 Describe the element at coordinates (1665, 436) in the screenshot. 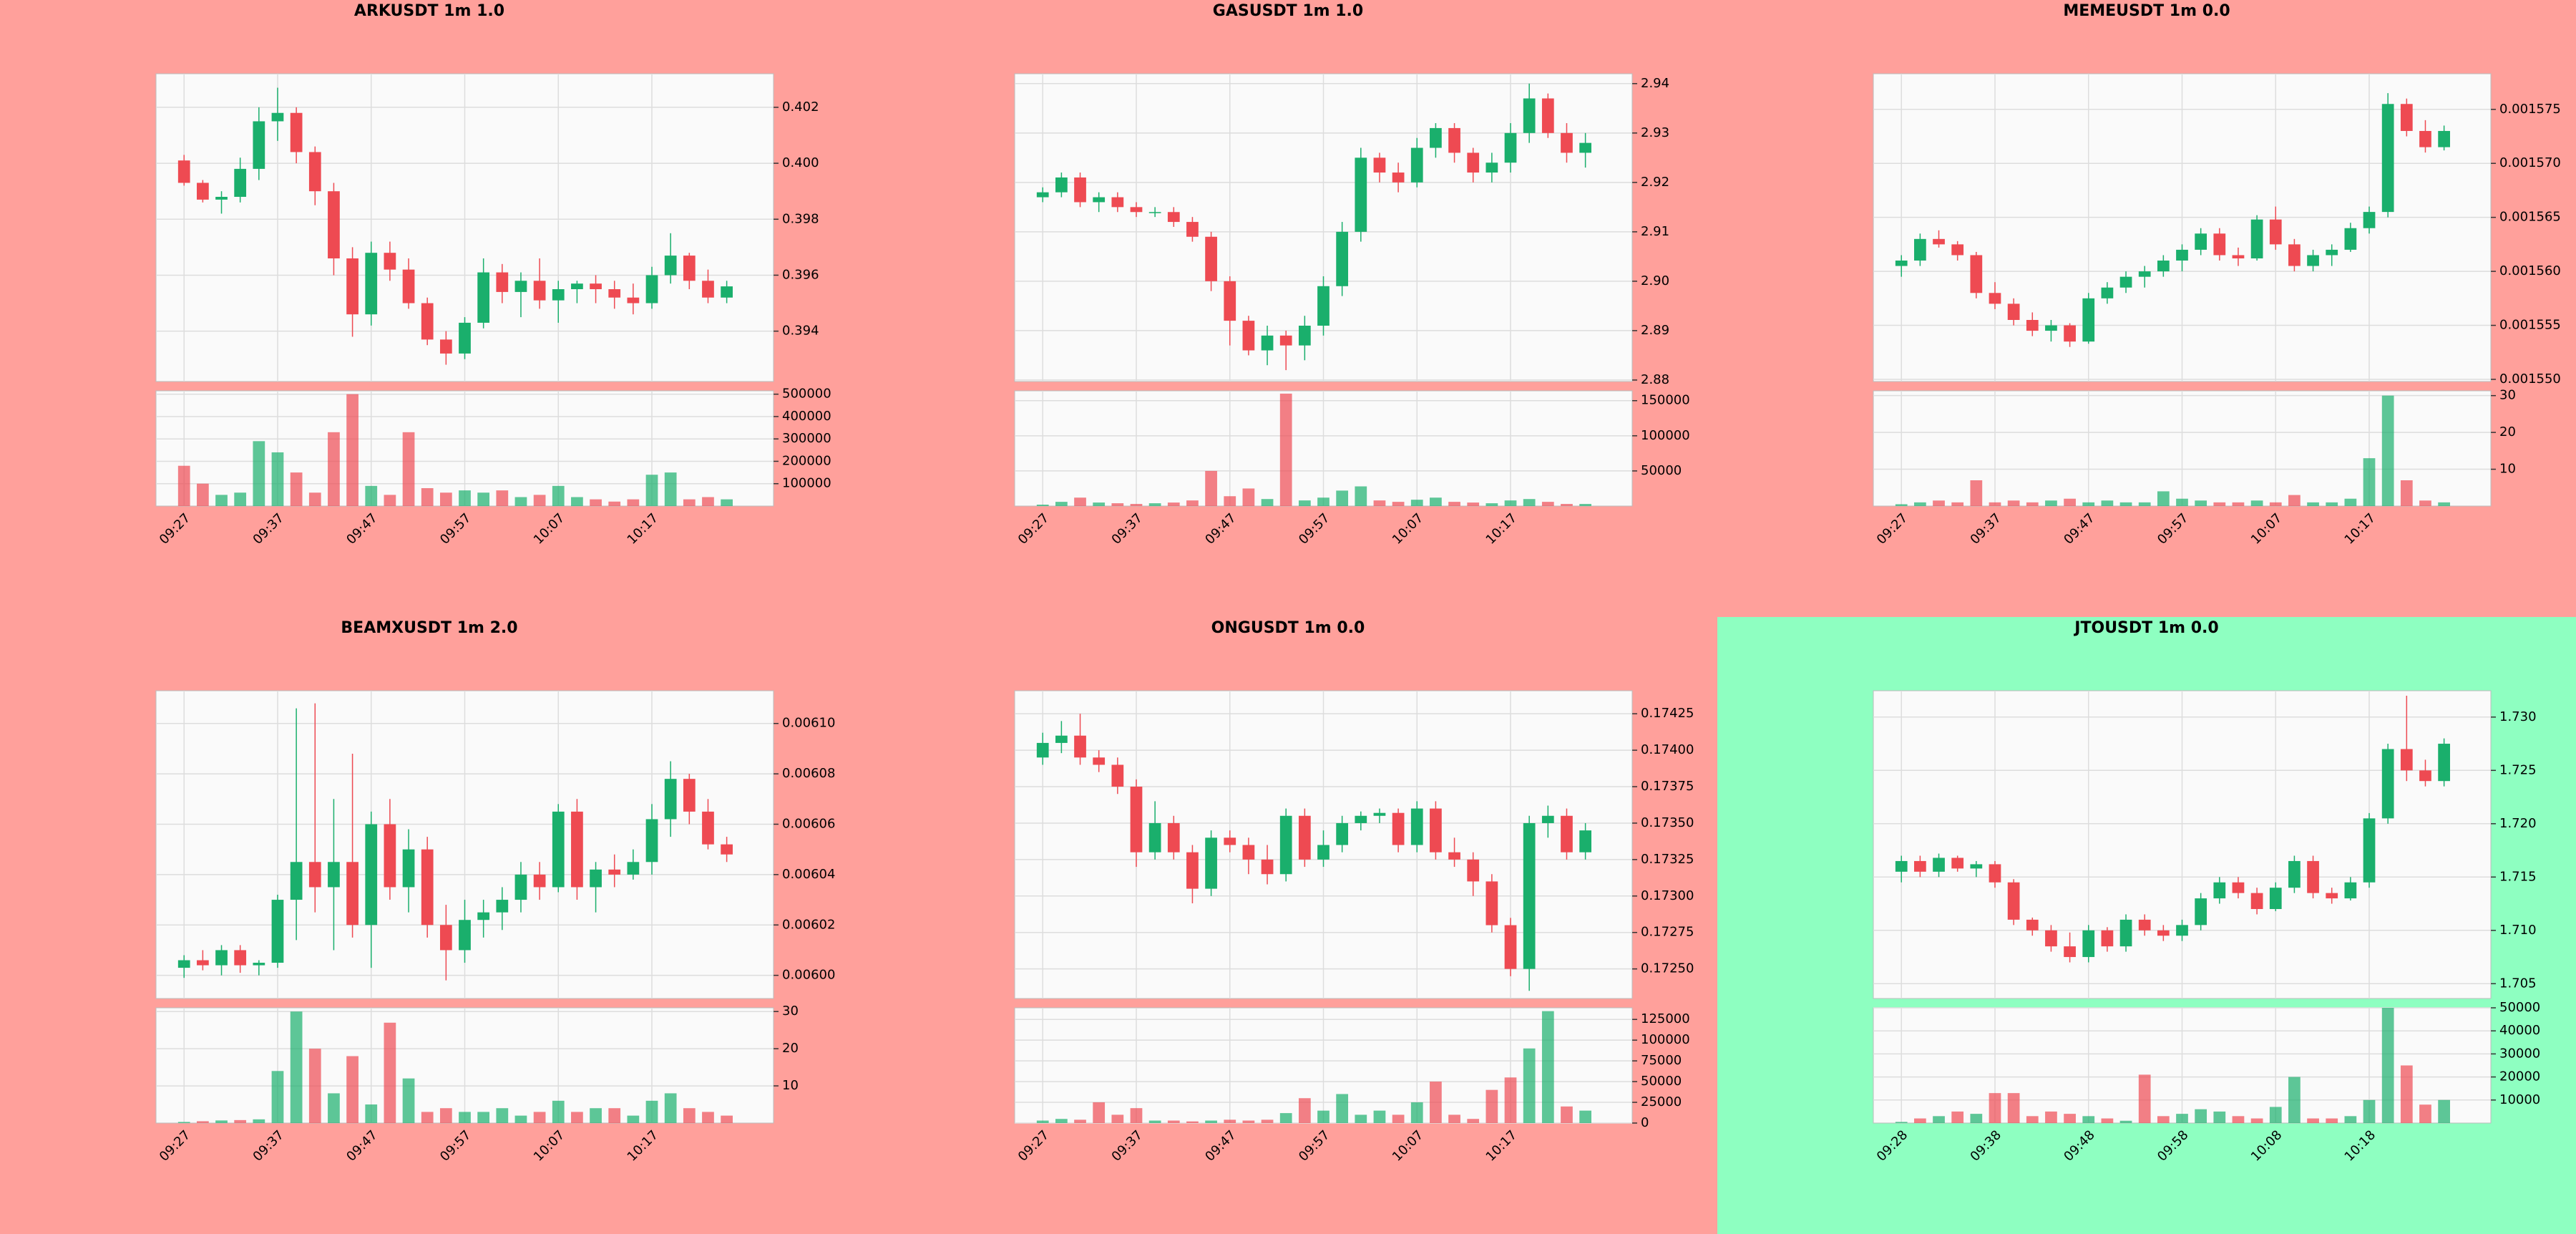

I see `y-tick-label: 100000` at that location.